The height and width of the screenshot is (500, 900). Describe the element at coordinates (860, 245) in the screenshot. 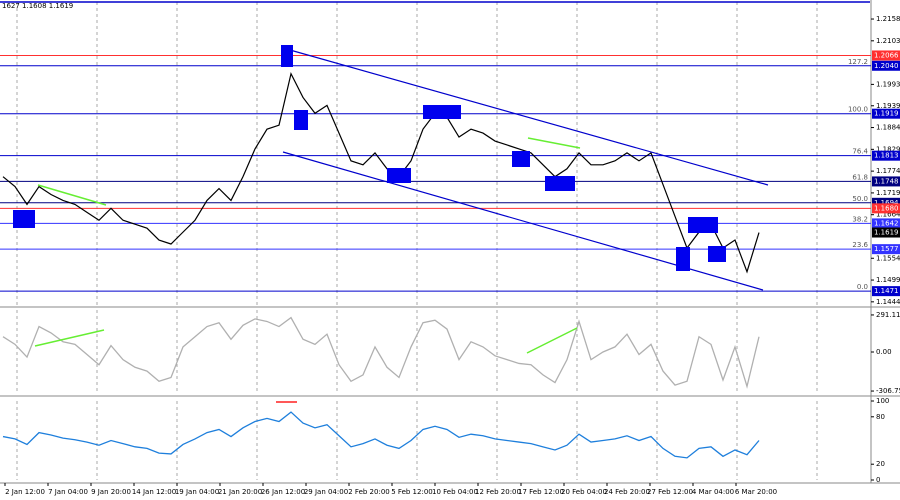

I see `fib-label: 23.6` at that location.